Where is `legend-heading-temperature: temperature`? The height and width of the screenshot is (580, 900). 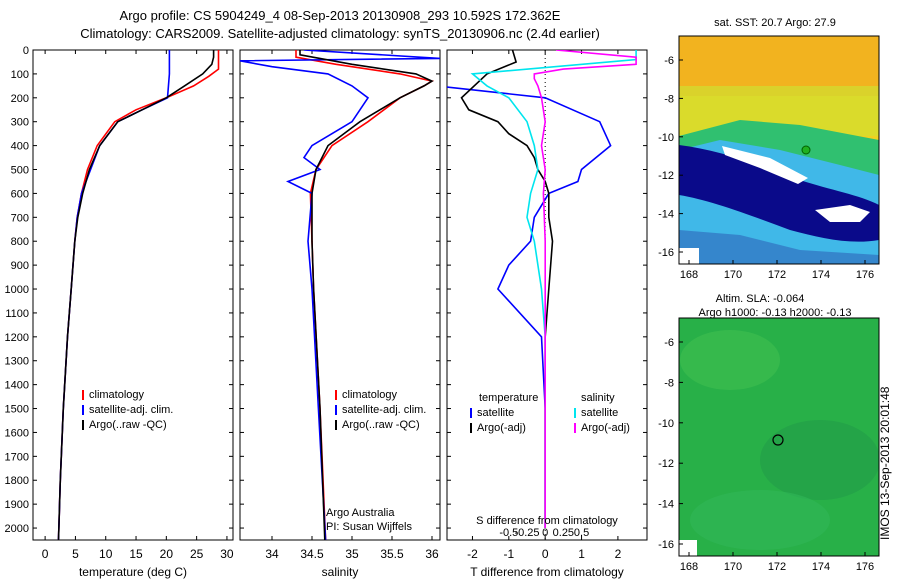
legend-heading-temperature: temperature is located at coordinates (508, 398).